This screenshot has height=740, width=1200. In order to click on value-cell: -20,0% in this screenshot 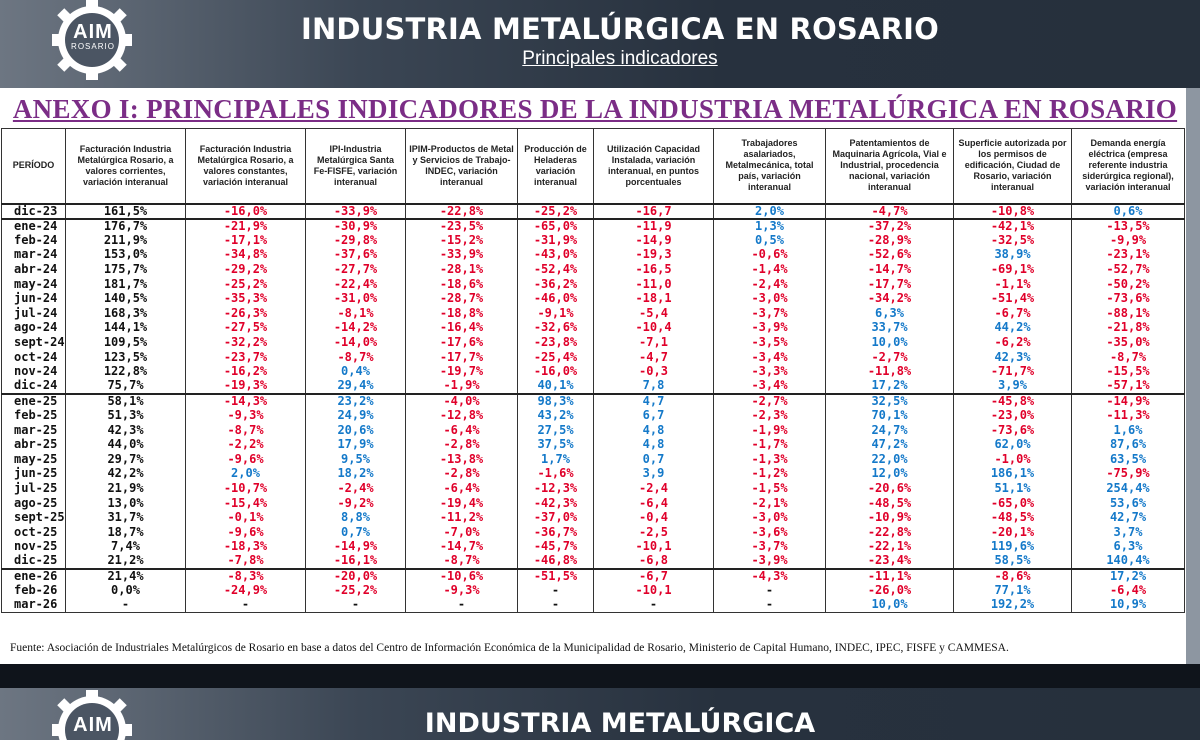, I will do `click(355, 575)`.